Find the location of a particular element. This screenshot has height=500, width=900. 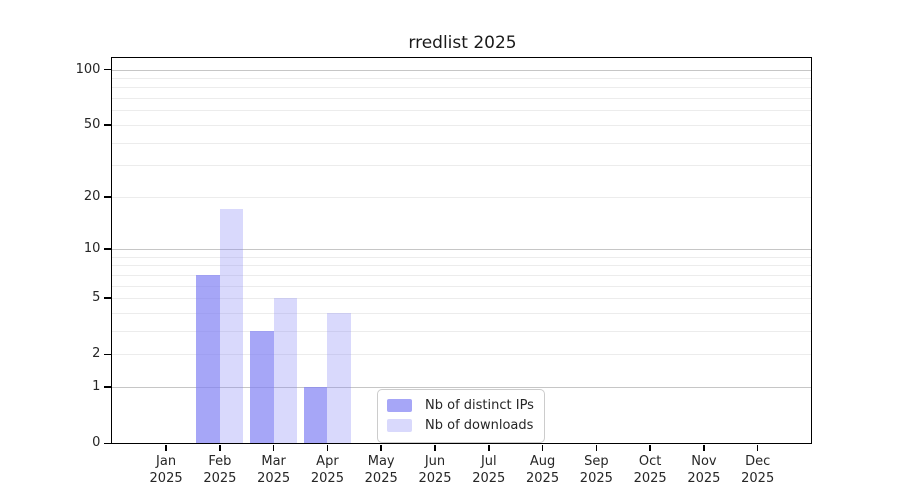

x-tick-label: Apr 2025 is located at coordinates (327, 470).